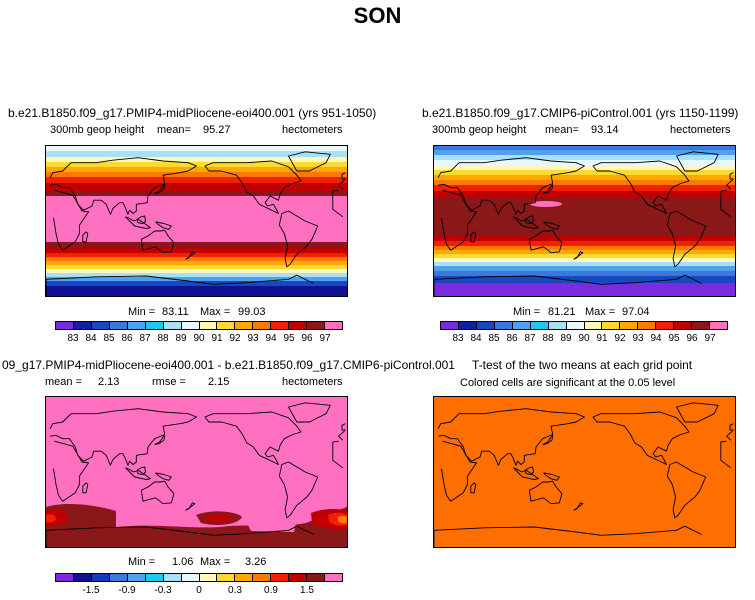  I want to click on panel-3-mean-label: mean =, so click(63, 382).